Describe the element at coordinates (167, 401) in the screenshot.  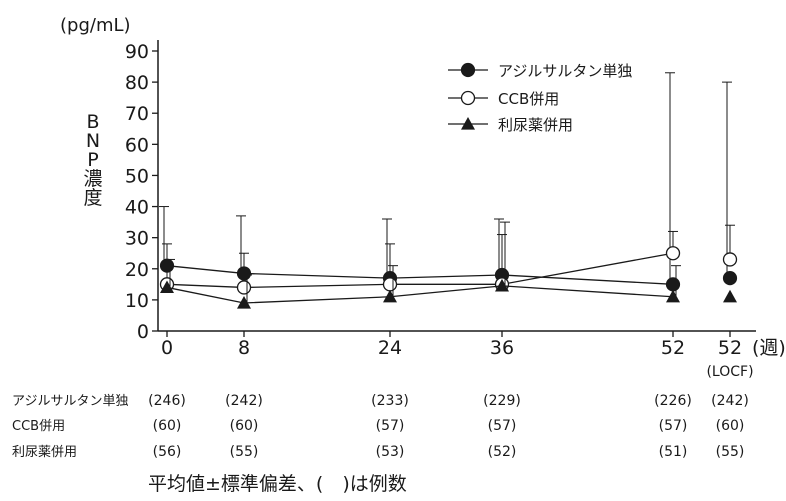
I see `count-cell: (246)` at that location.